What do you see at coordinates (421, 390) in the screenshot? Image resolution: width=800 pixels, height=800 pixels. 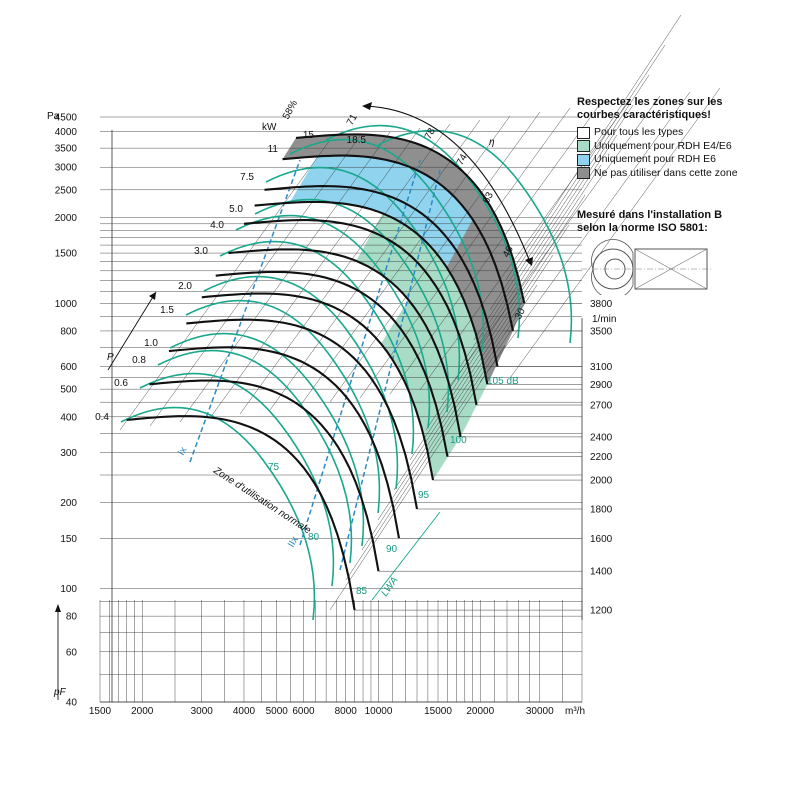 I see `zone-e4-e6-lower` at bounding box center [421, 390].